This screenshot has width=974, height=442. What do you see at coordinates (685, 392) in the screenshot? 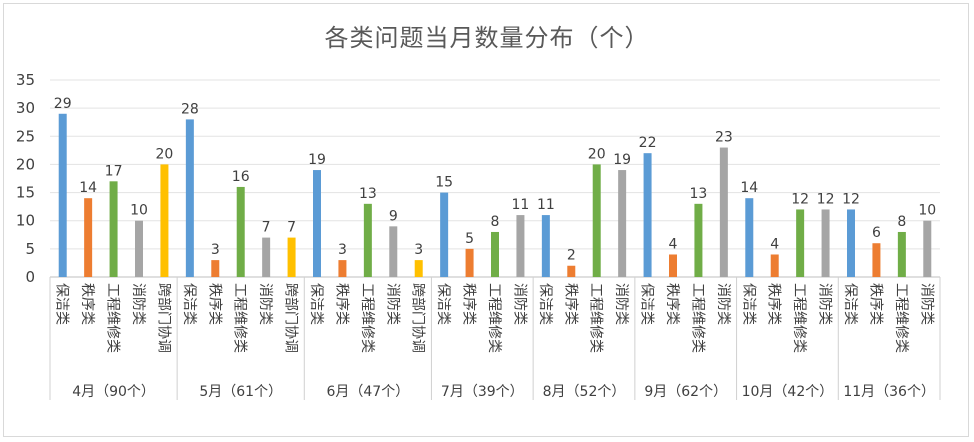
I see `group-label: 9月（62个）` at bounding box center [685, 392].